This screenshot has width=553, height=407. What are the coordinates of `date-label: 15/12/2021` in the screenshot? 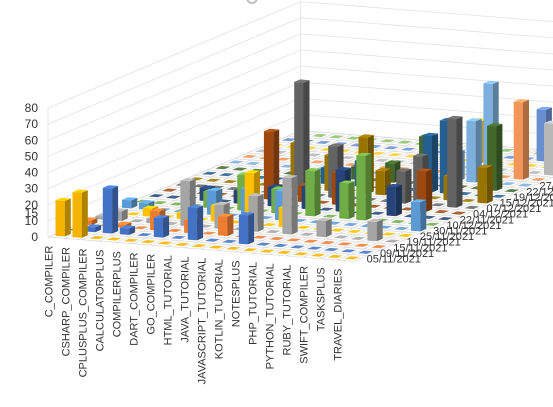 It's located at (526, 204).